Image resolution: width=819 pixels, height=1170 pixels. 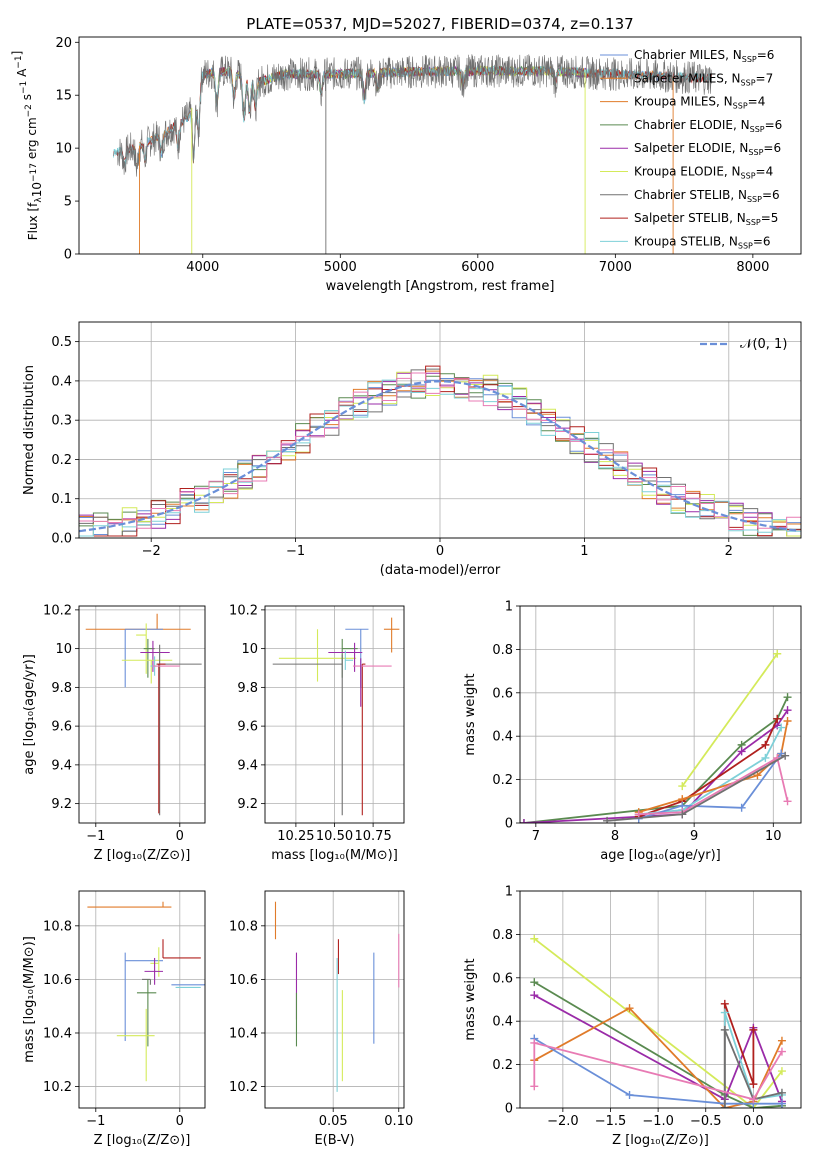 I want to click on x-tick-label: 6000, so click(x=477, y=267).